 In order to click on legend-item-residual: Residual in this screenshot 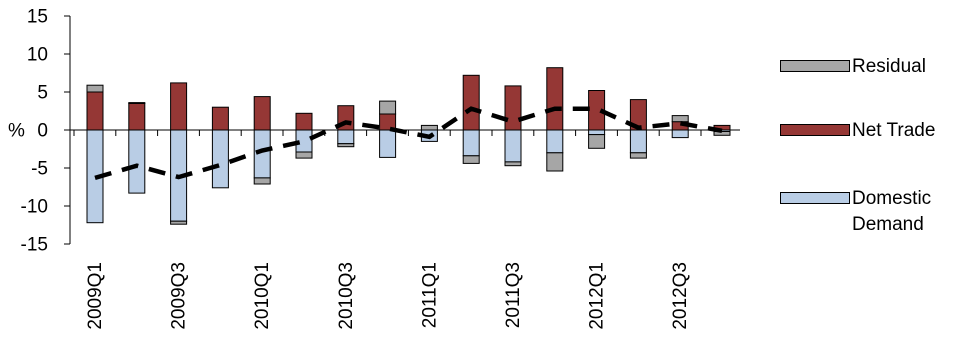, I will do `click(872, 67)`.